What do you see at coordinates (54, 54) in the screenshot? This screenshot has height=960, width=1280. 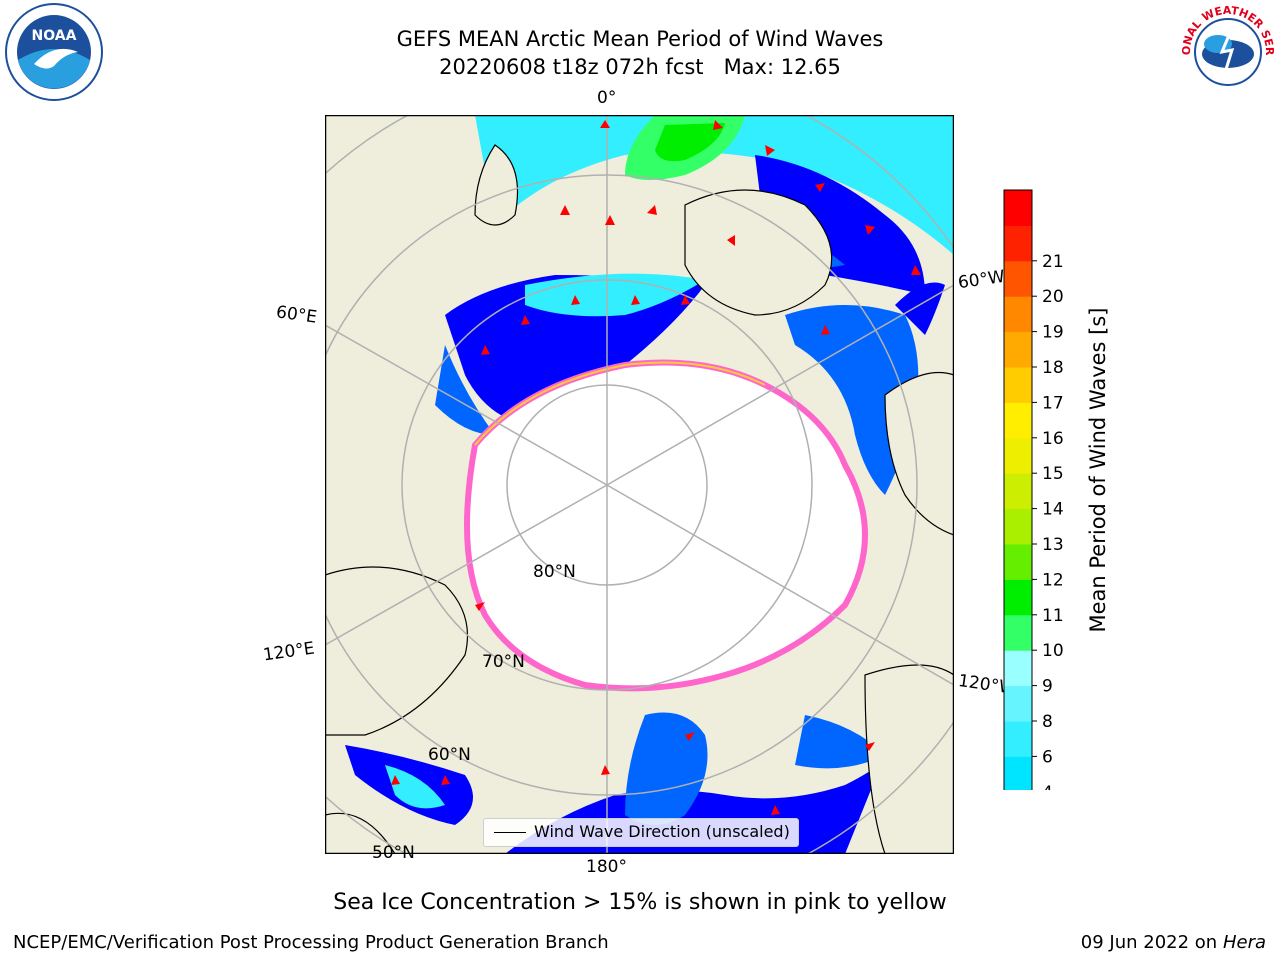 I see `noaa-logo: NOAA` at bounding box center [54, 54].